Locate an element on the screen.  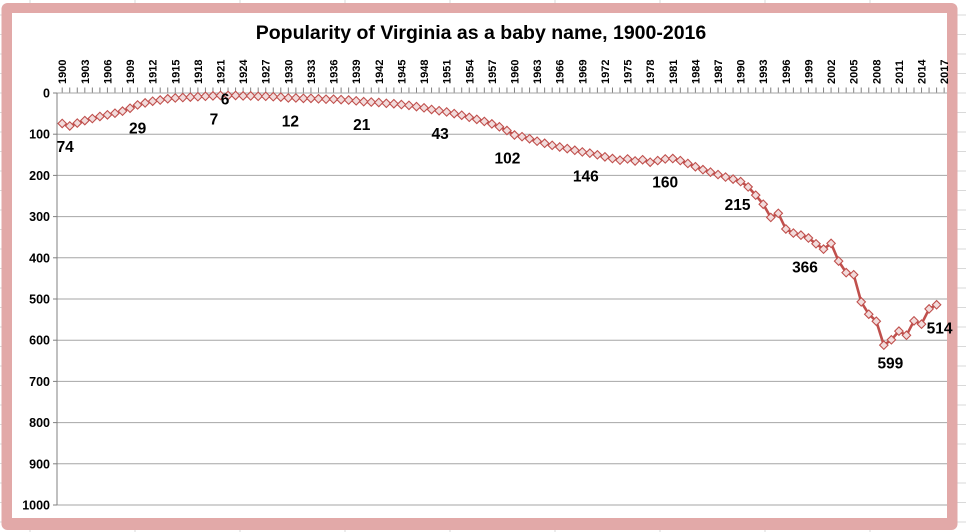
x-axis-label: 1984 is located at coordinates (696, 71).